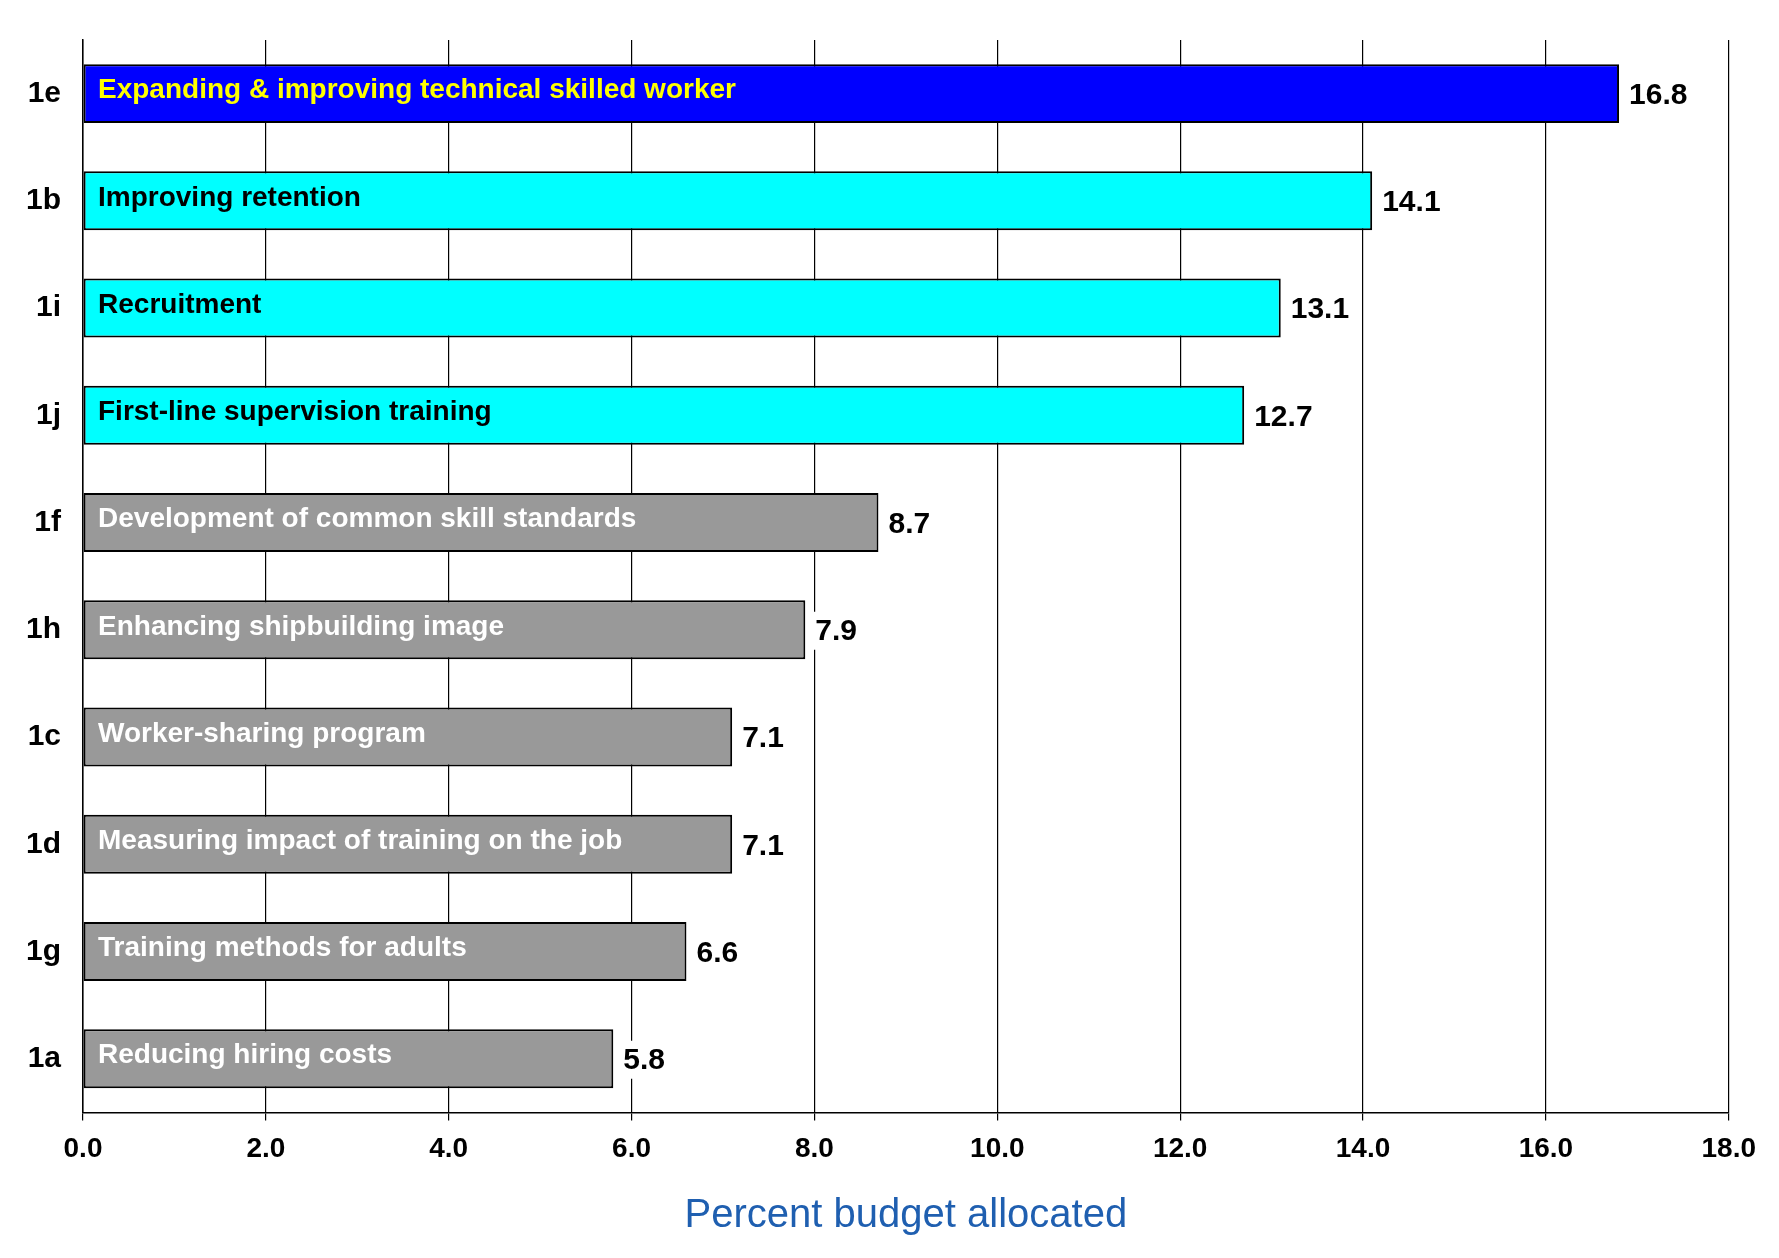 This screenshot has width=1779, height=1258. Describe the element at coordinates (48, 413) in the screenshot. I see `y-tick-label: 1j` at that location.